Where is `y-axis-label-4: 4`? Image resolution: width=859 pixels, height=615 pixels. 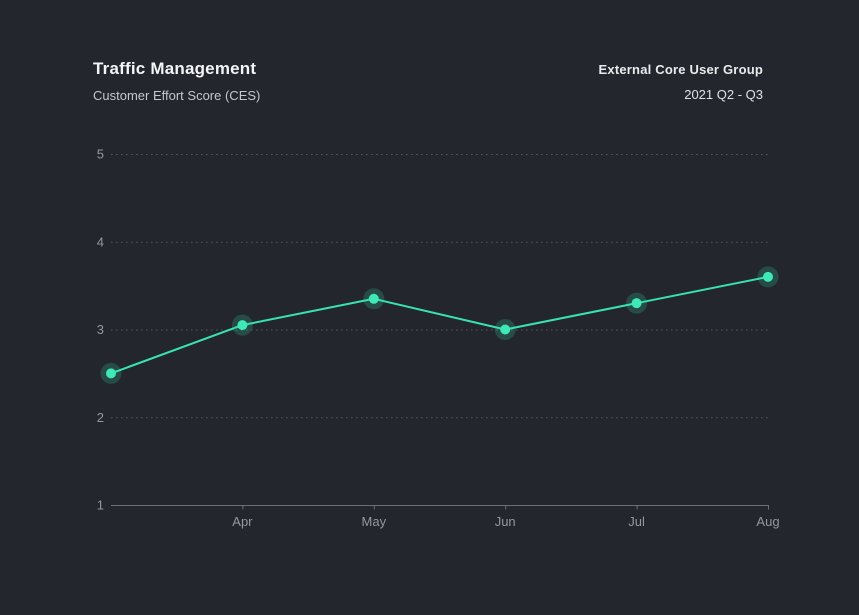 y-axis-label-4: 4 is located at coordinates (100, 241).